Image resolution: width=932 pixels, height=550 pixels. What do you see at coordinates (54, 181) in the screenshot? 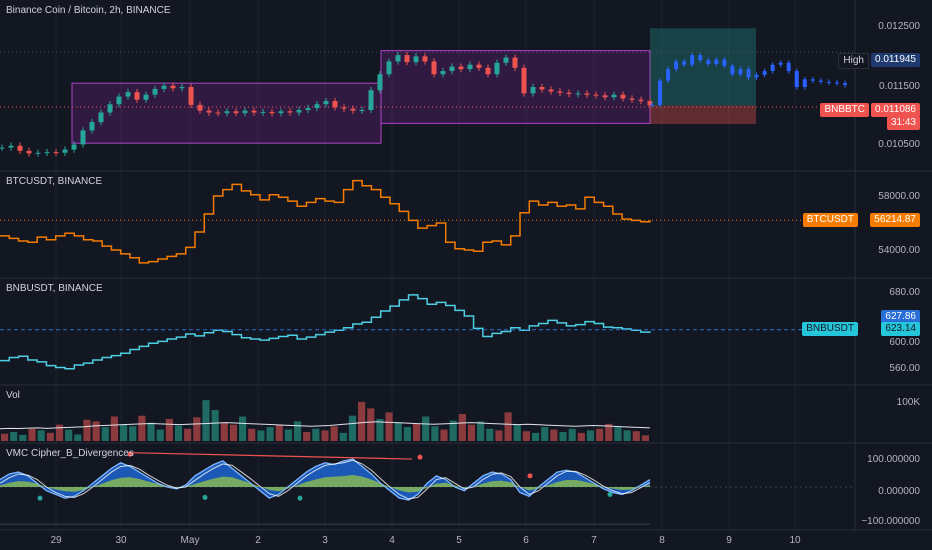
I see `btc-pane-title: BTCUSDT, BINANCE` at bounding box center [54, 181].